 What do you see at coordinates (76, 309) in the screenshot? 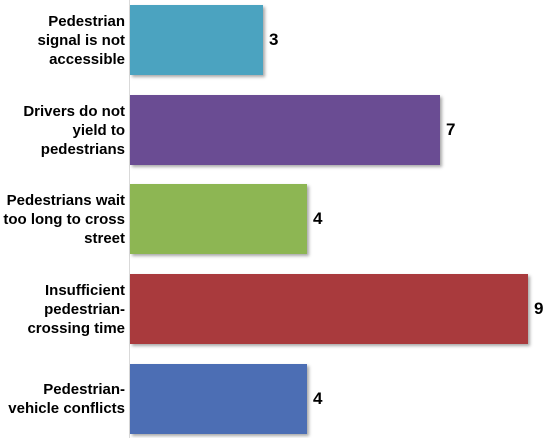
I see `category-label: Insufficient pedestrian- crossing time` at bounding box center [76, 309].